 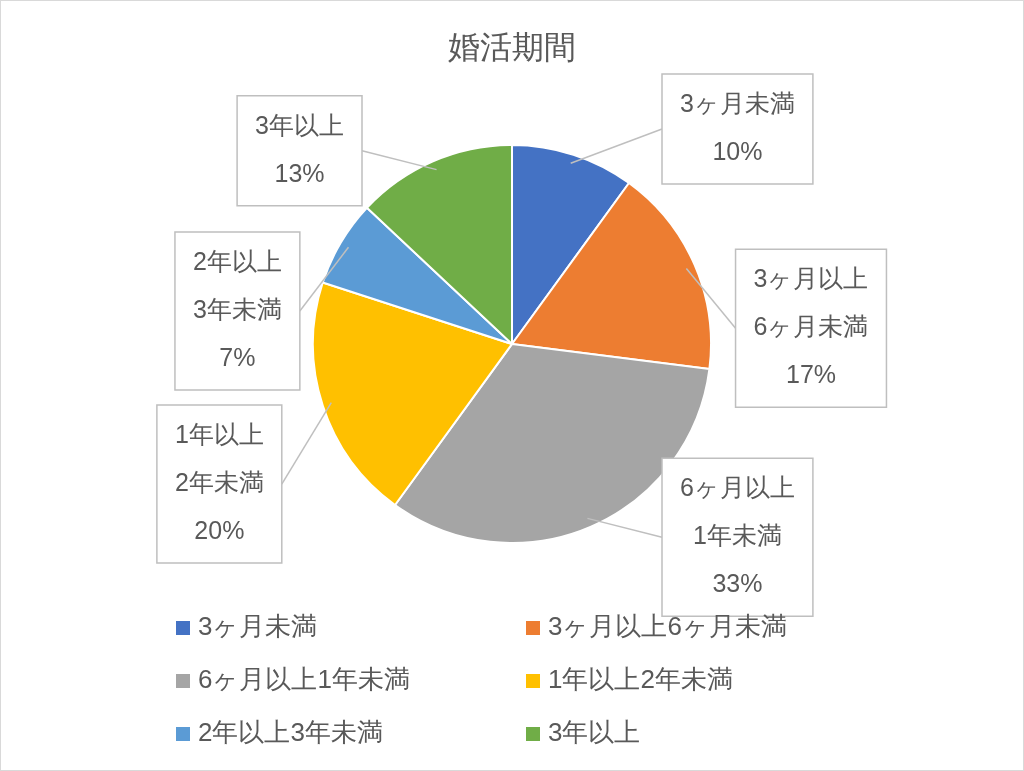 What do you see at coordinates (299, 124) in the screenshot?
I see `slice-label: 3年以上` at bounding box center [299, 124].